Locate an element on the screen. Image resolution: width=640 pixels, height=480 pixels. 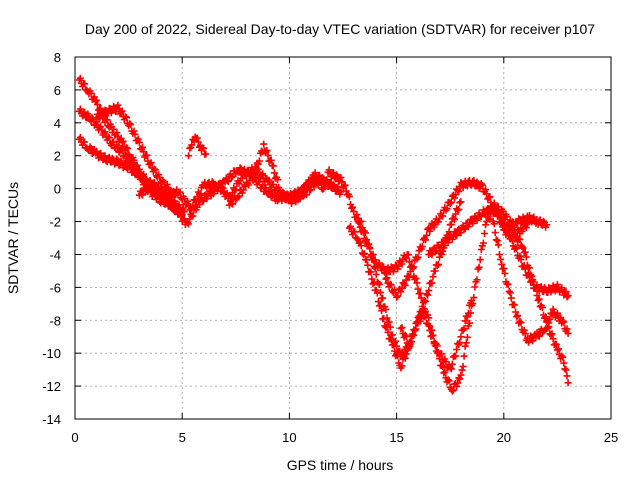
y-tick-label: 6 is located at coordinates (57, 90).